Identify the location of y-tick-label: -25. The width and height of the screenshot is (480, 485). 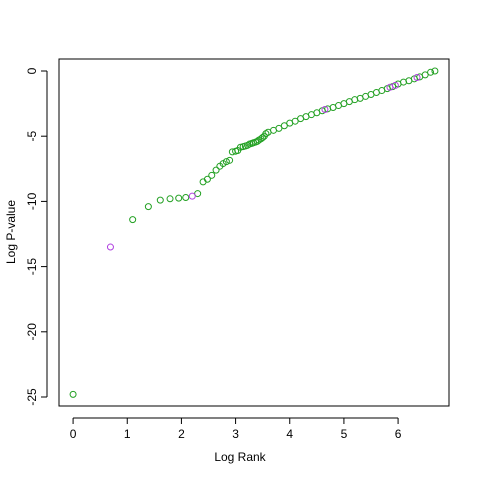
(32, 397).